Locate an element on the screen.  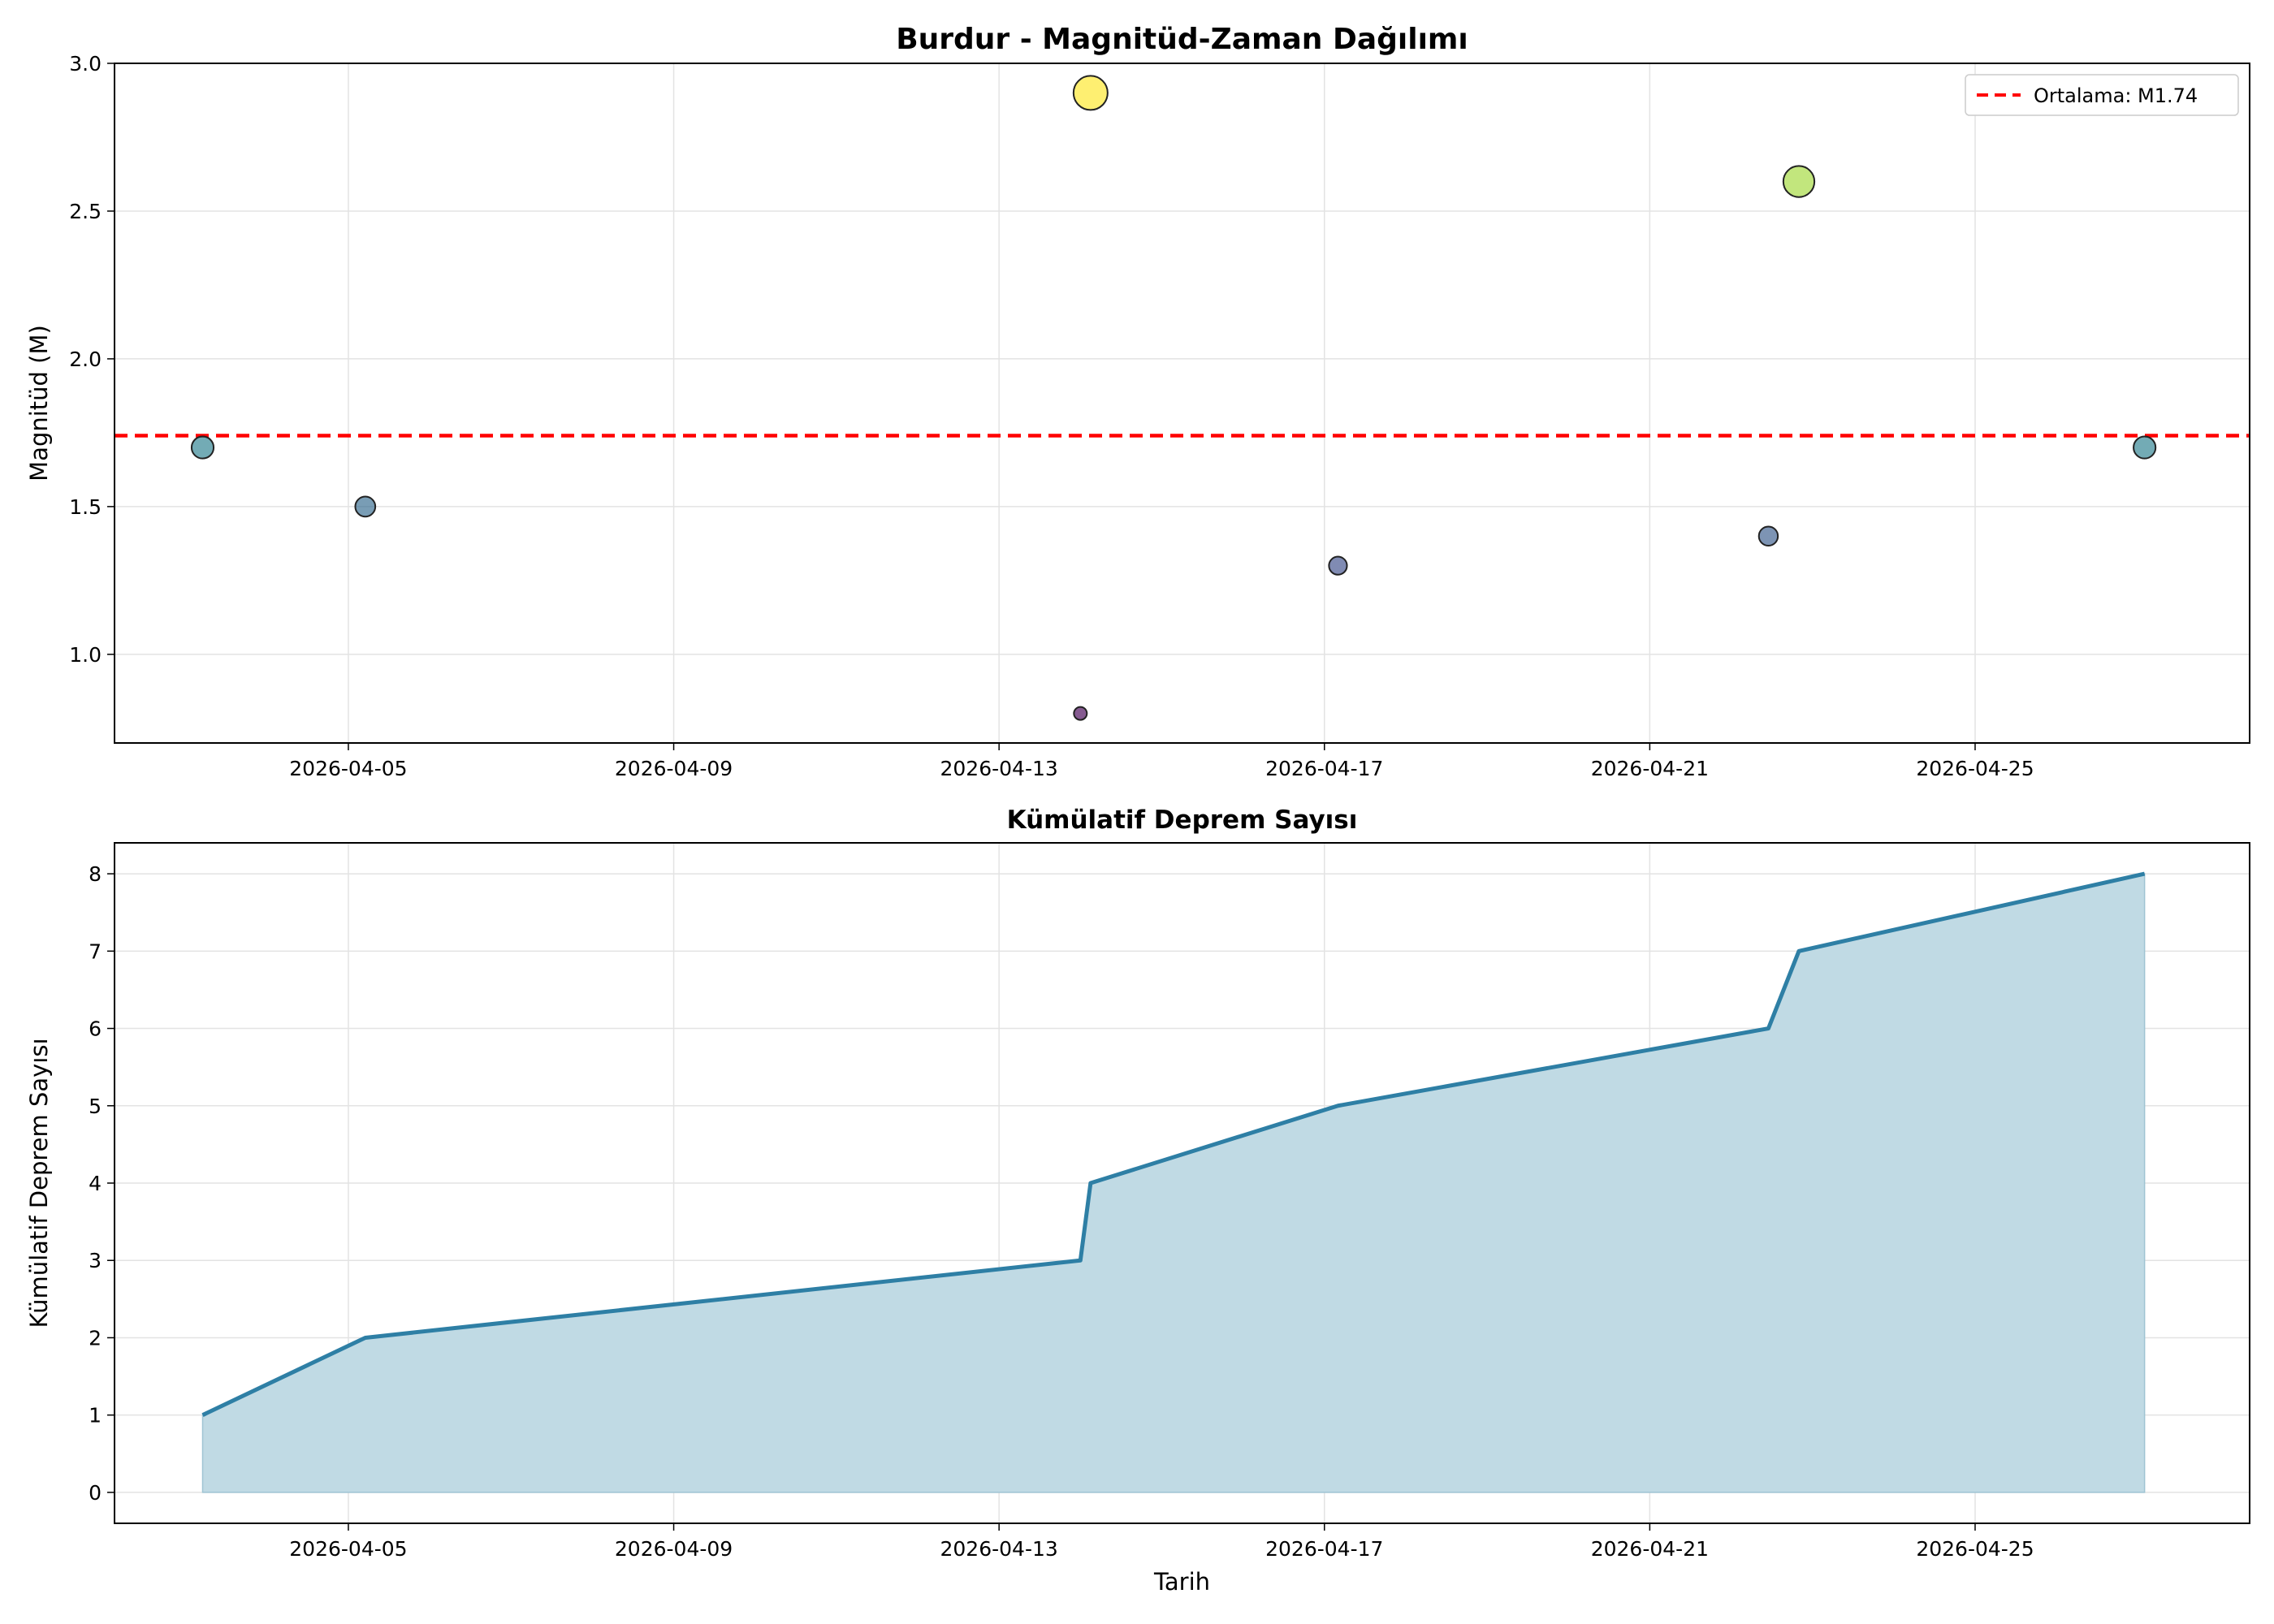
y-tick-label: 2.0 is located at coordinates (85, 360).